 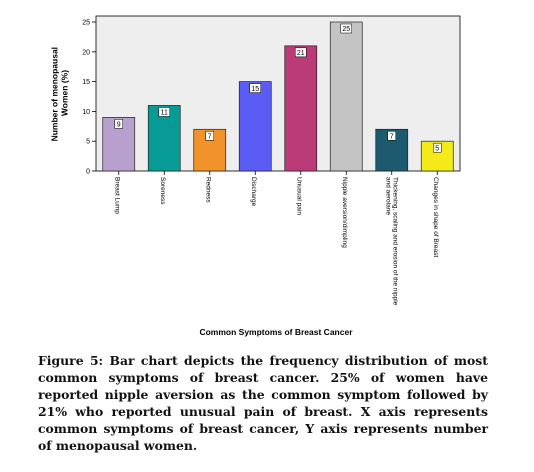 What do you see at coordinates (86, 52) in the screenshot?
I see `y-tick-label: 20` at bounding box center [86, 52].